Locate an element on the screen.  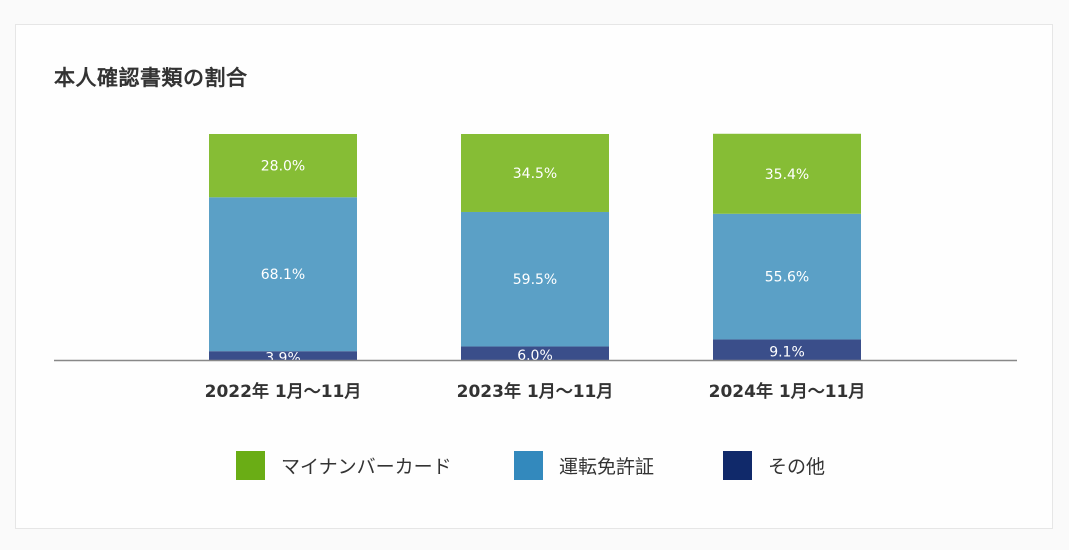
data-label: 59.5% is located at coordinates (535, 280).